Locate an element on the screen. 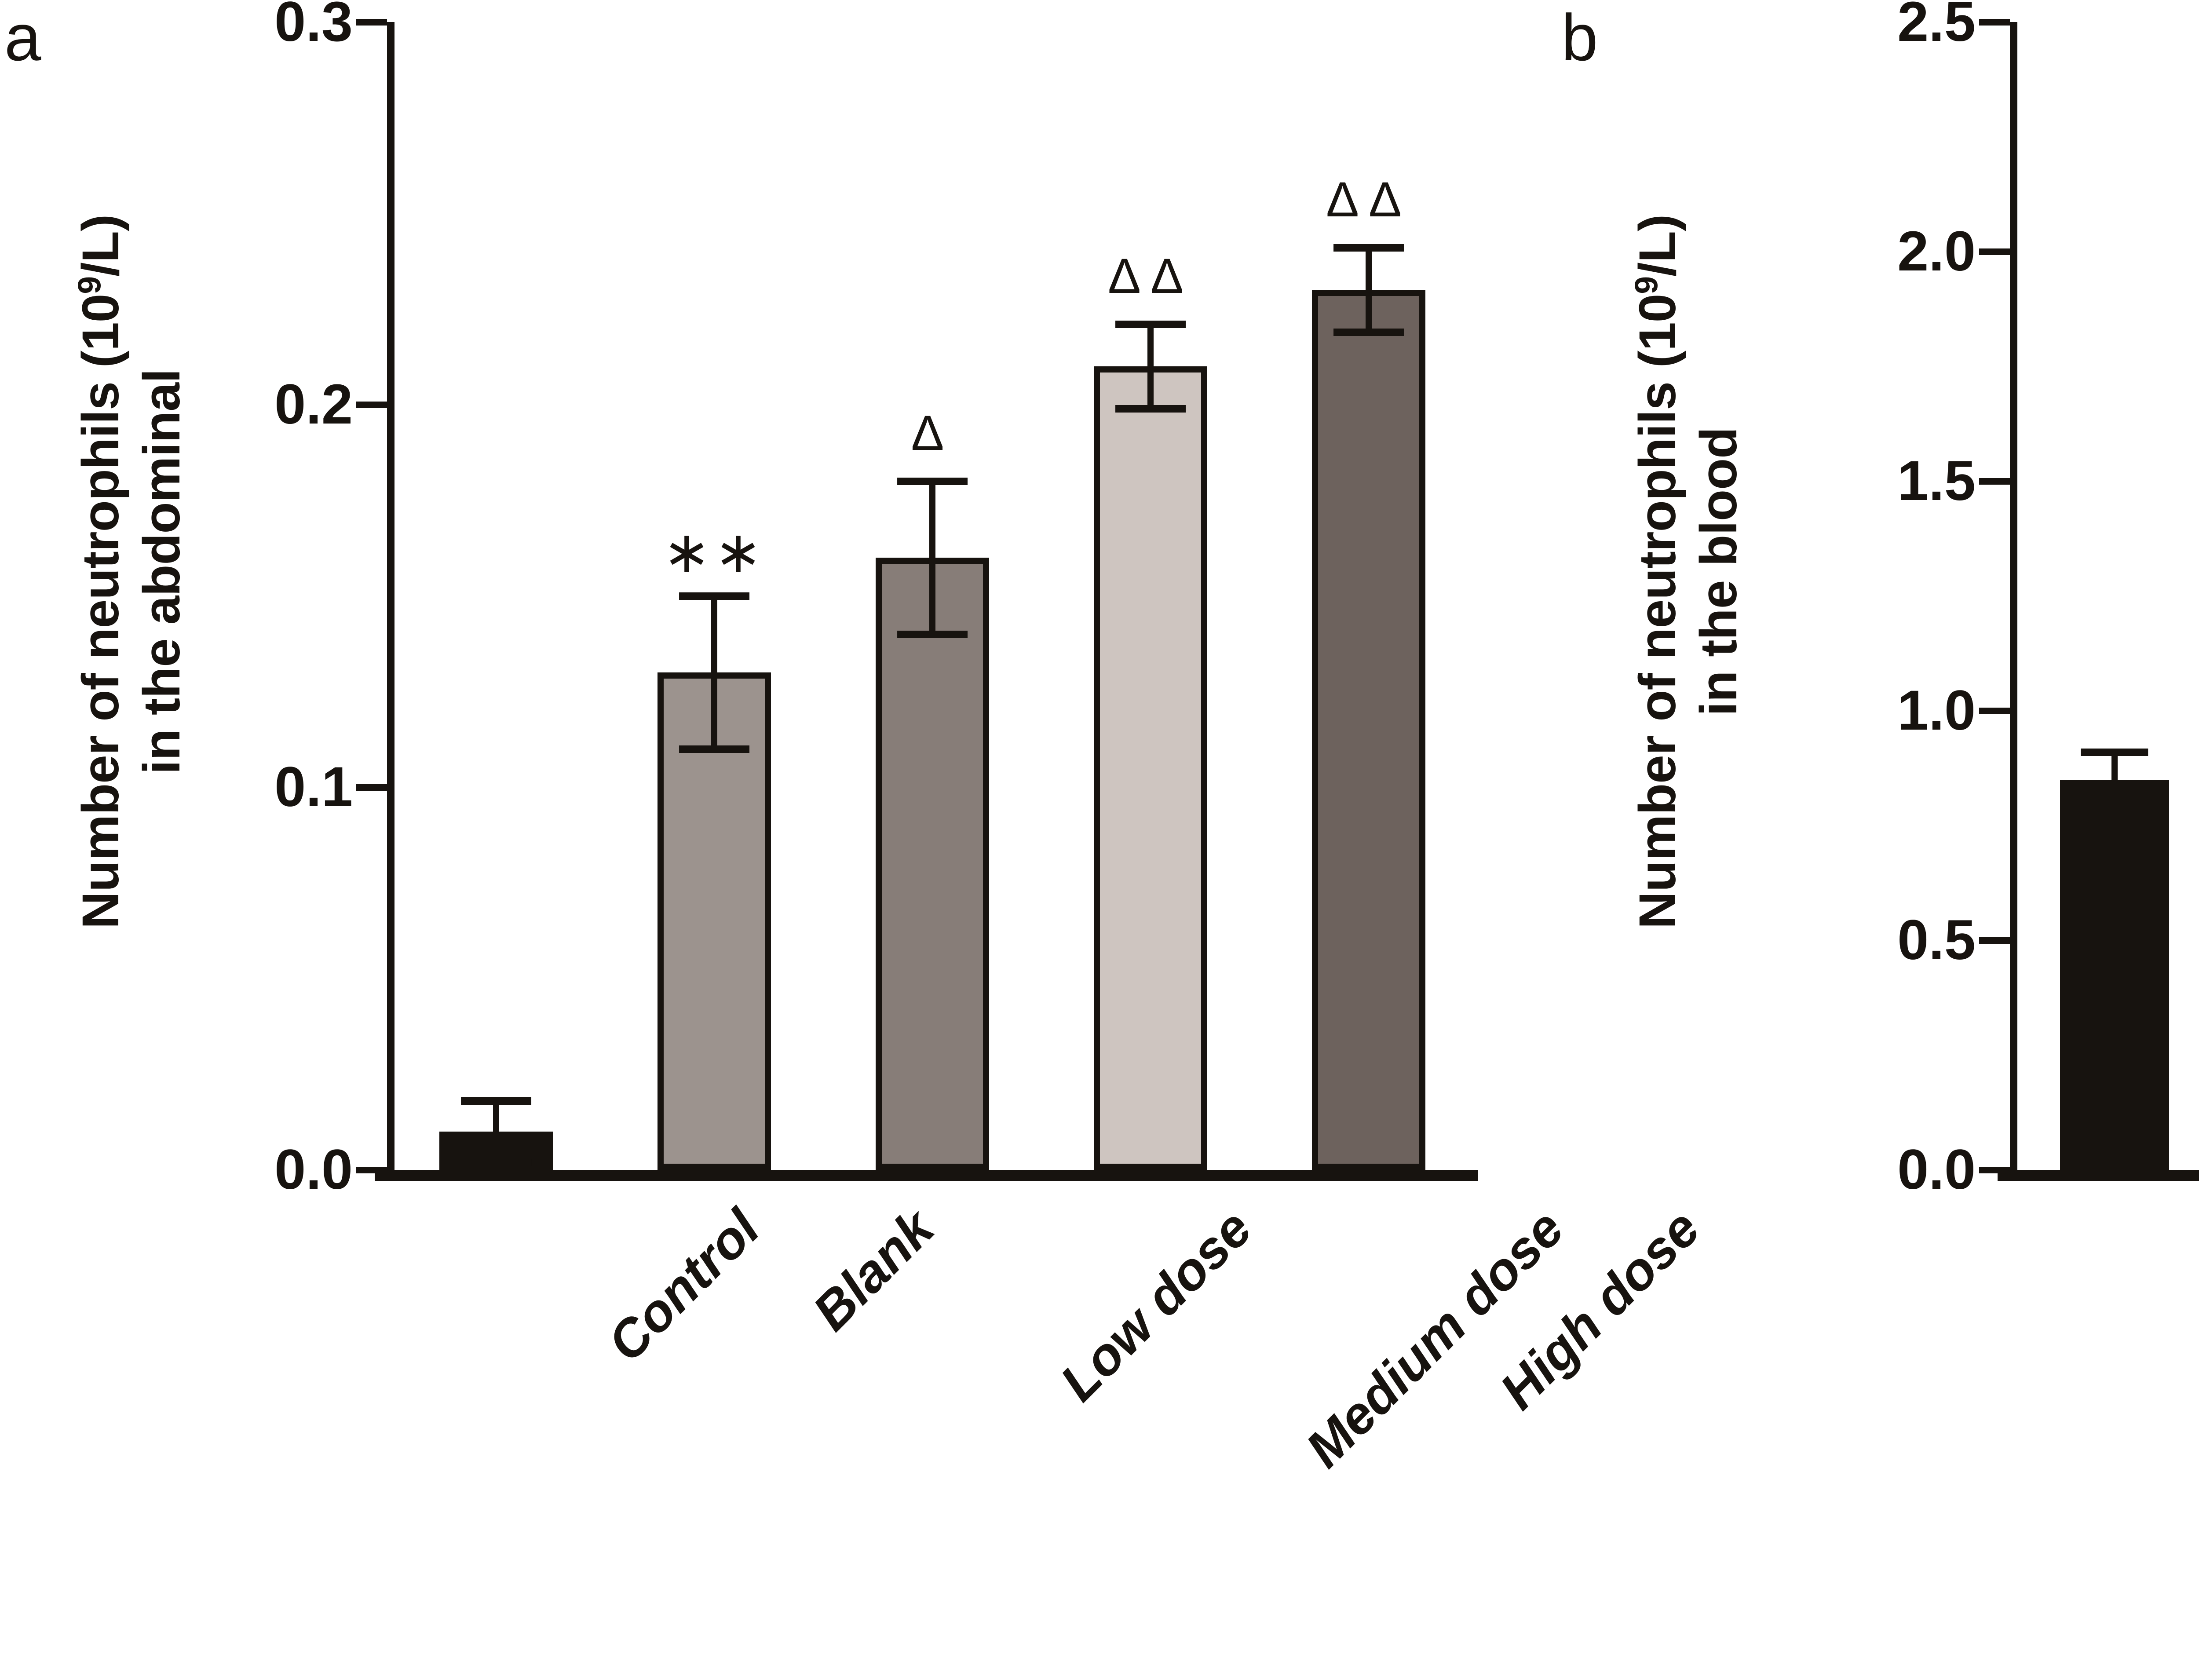 This screenshot has height=1680, width=2199. panel-a-letter: a is located at coordinates (22, 37).